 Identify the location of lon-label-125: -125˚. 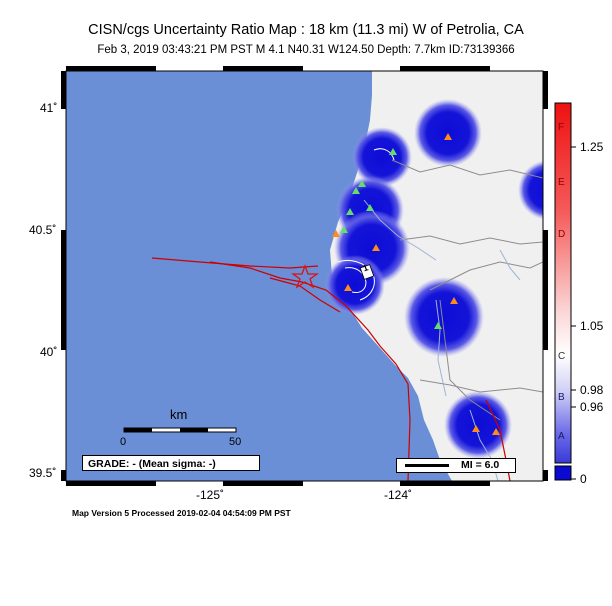
(210, 495).